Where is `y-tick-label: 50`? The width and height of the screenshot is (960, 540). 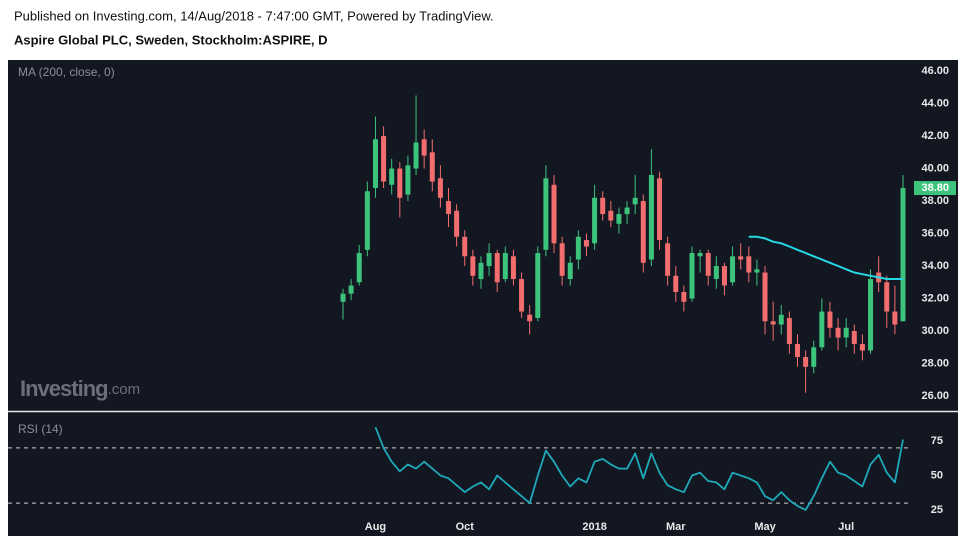 y-tick-label: 50 is located at coordinates (937, 475).